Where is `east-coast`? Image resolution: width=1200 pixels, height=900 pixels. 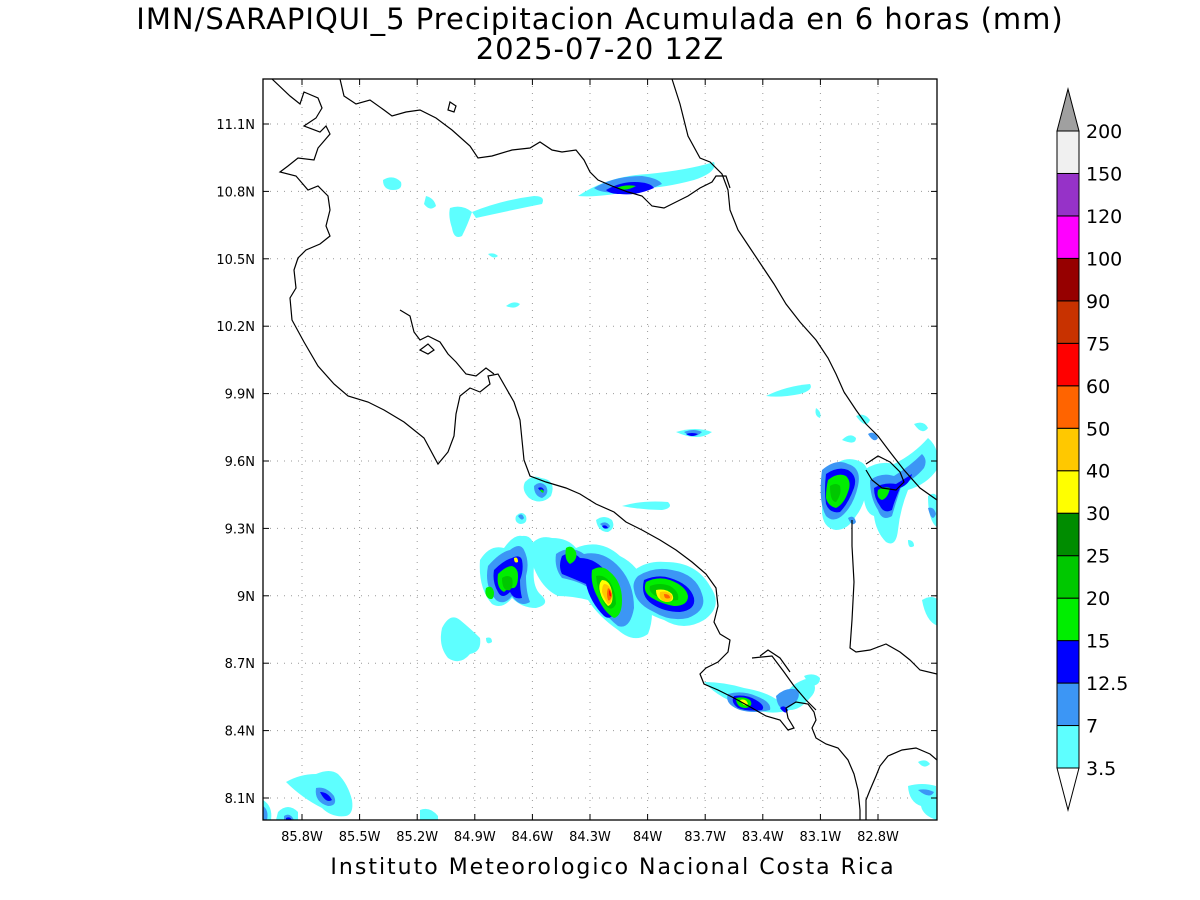
east-coast is located at coordinates (804, 290).